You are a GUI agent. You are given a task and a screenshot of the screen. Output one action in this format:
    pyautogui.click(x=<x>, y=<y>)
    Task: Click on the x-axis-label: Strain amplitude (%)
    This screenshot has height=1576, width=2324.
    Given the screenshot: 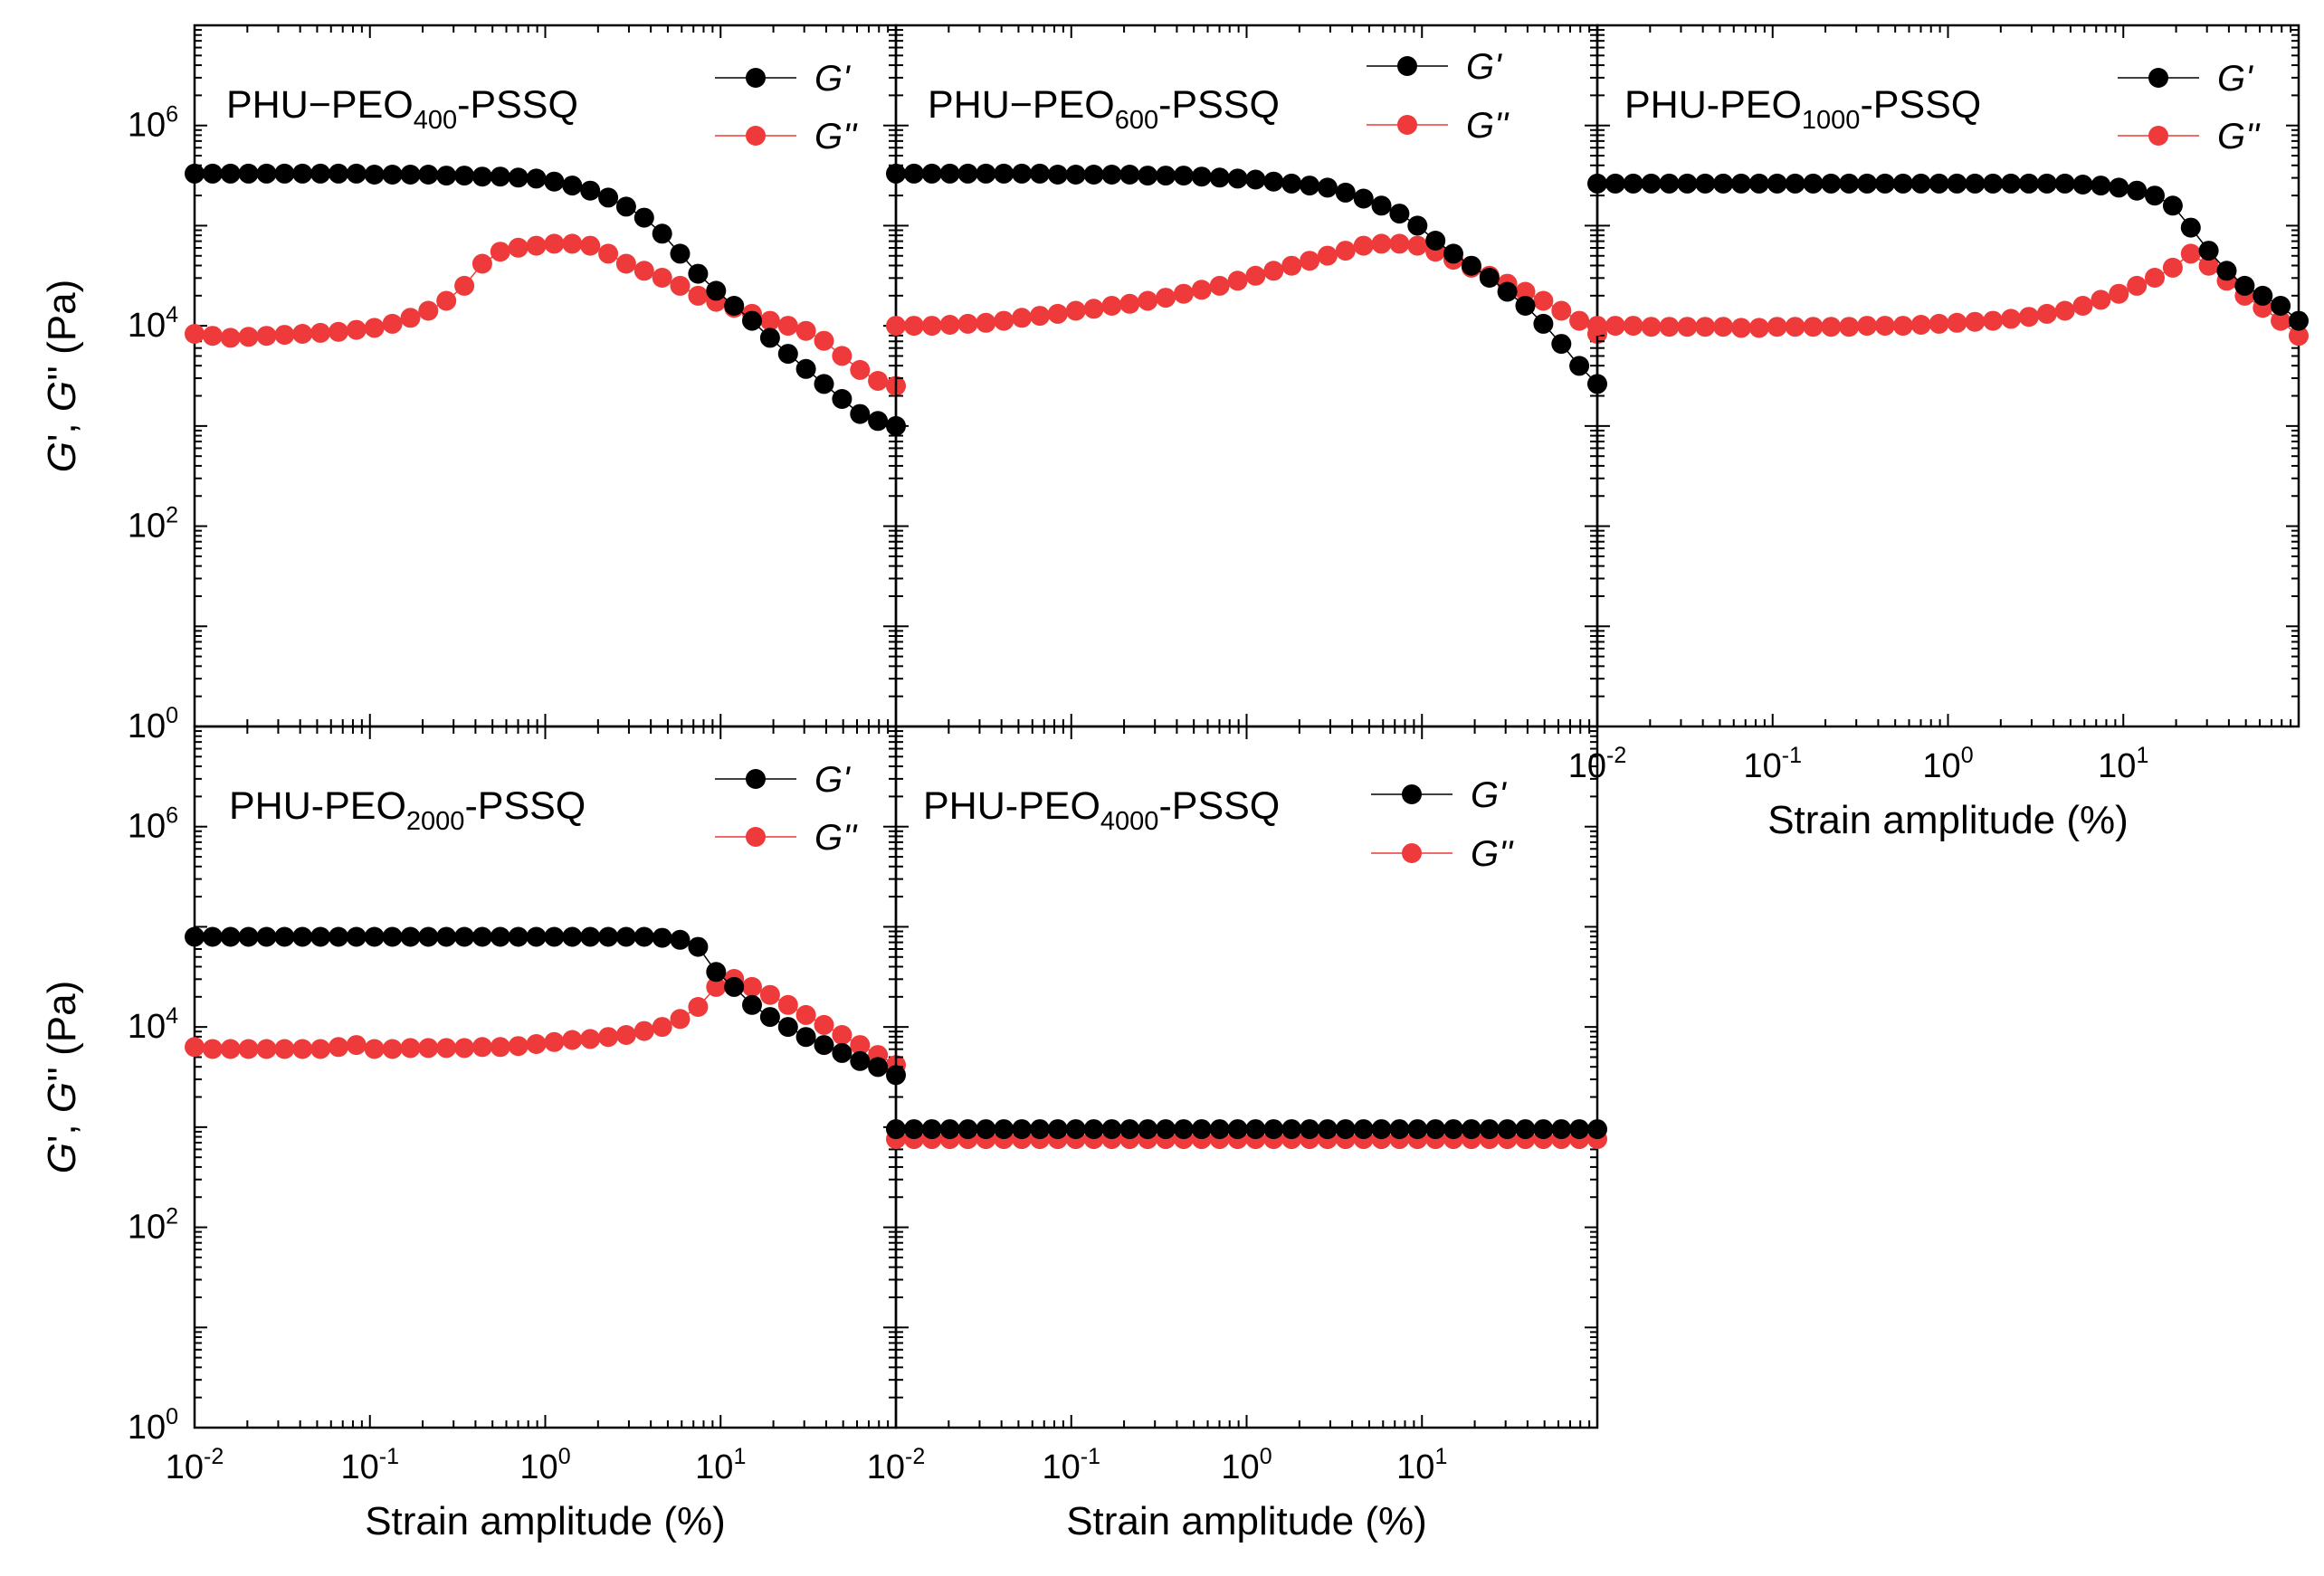 What is the action you would take?
    pyautogui.click(x=1247, y=1521)
    